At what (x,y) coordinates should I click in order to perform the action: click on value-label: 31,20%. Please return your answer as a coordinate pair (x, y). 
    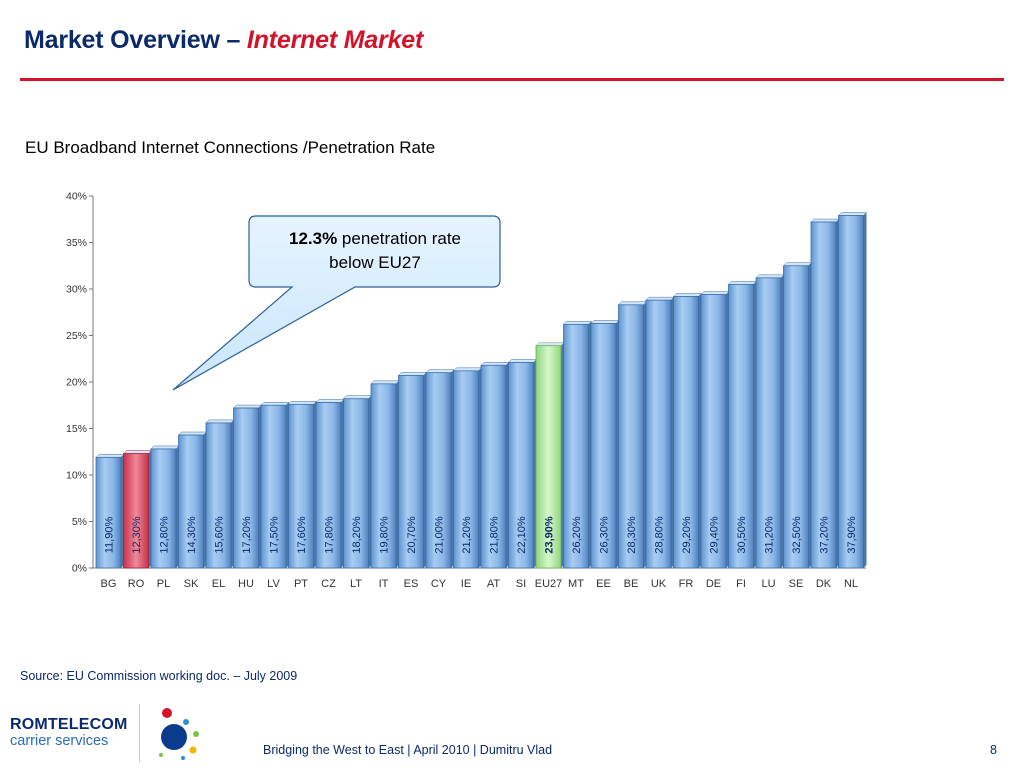
    Looking at the image, I should click on (770, 535).